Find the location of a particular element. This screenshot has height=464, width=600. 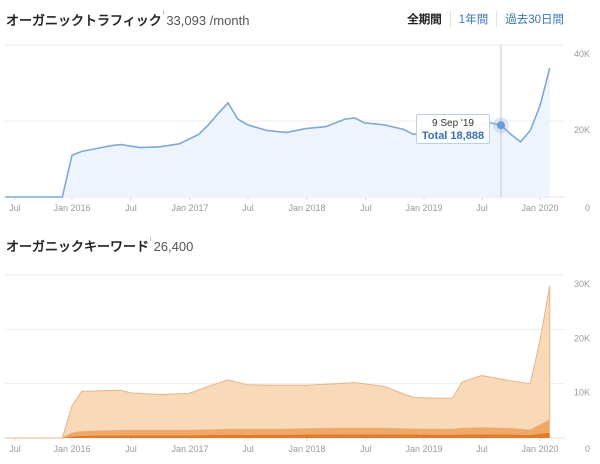

traffic-title: オーガニックトラフィック is located at coordinates (84, 20).